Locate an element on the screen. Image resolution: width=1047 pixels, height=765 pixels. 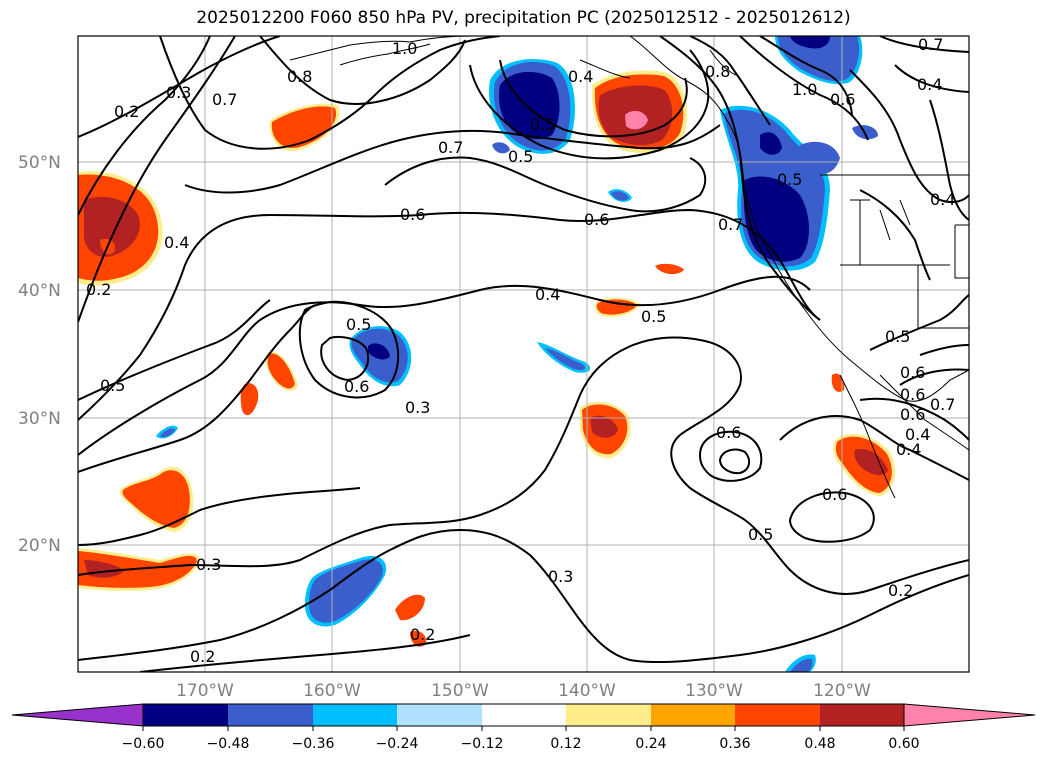
colorbar-tick-label: −0.12 is located at coordinates (482, 744).